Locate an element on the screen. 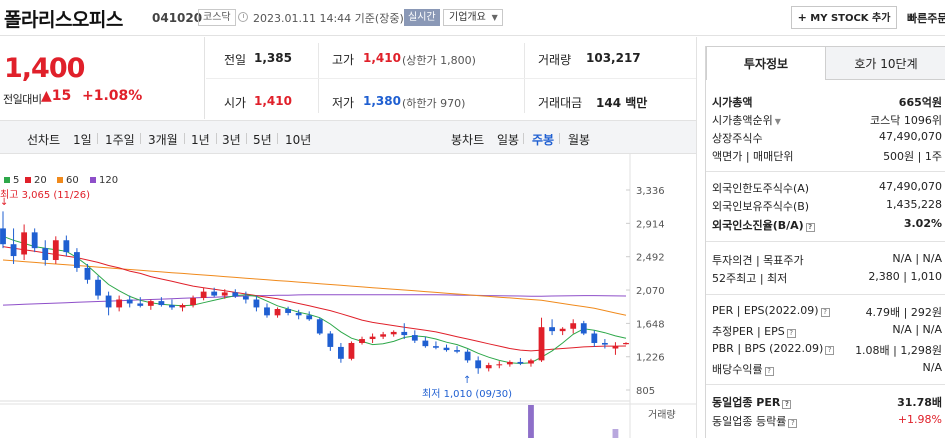 The image size is (945, 438). quick-order-link: 빠른주문 is located at coordinates (926, 18).